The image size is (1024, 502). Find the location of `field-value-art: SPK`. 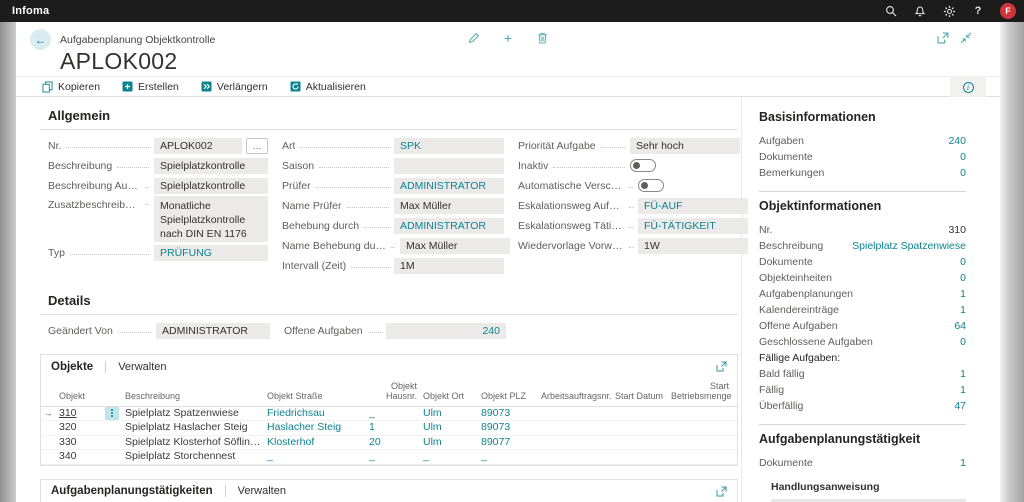

field-value-art: SPK is located at coordinates (449, 145).